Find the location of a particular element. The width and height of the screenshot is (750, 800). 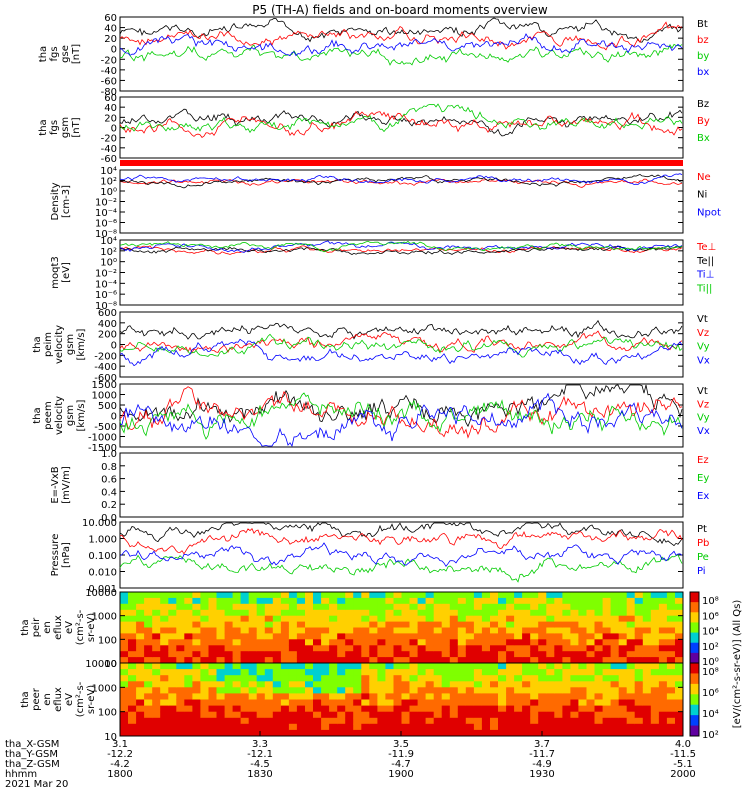

y-tick-label: -80 is located at coordinates (109, 92).